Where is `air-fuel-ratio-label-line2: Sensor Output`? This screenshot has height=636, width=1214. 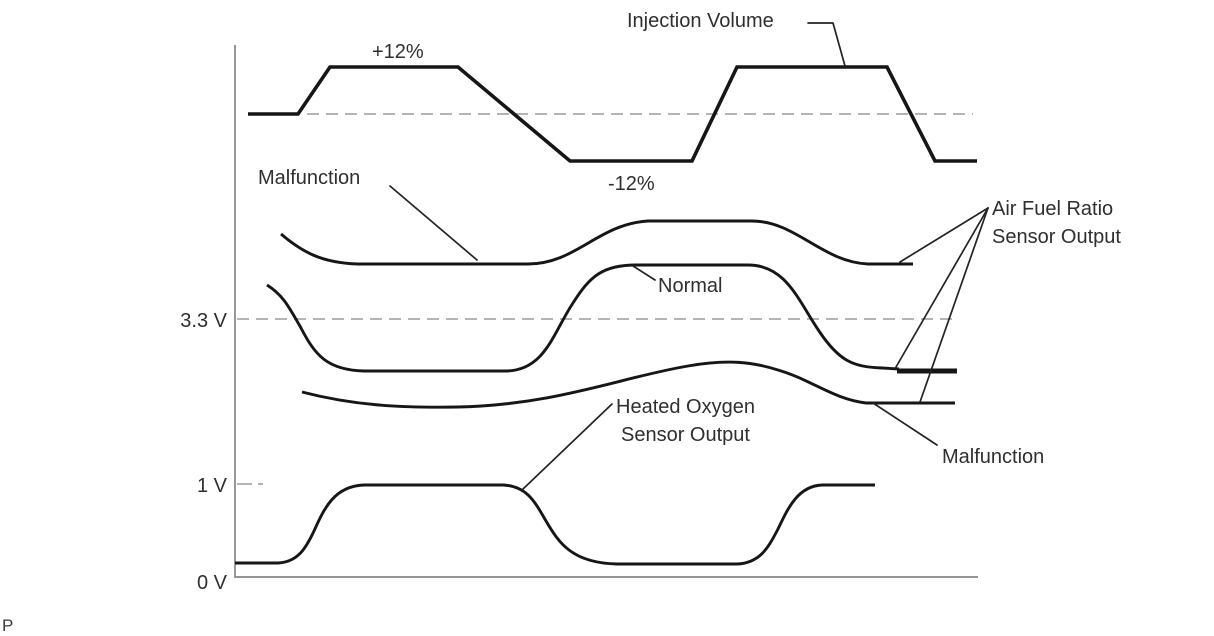
air-fuel-ratio-label-line2: Sensor Output is located at coordinates (1056, 237).